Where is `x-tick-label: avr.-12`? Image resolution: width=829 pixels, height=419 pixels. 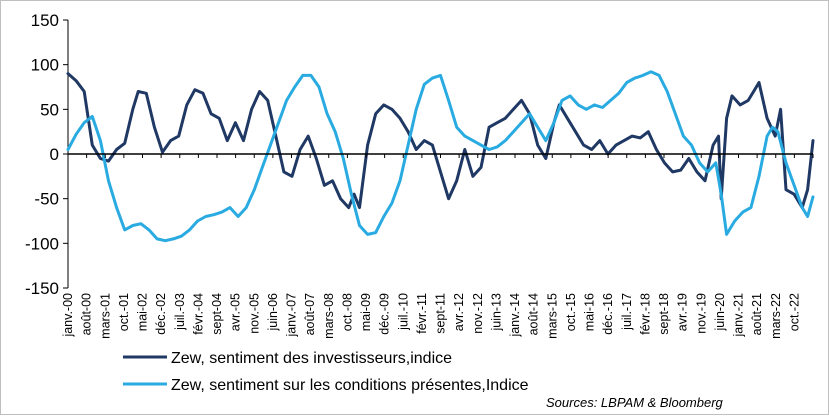 x-tick-label: avr.-12 is located at coordinates (459, 312).